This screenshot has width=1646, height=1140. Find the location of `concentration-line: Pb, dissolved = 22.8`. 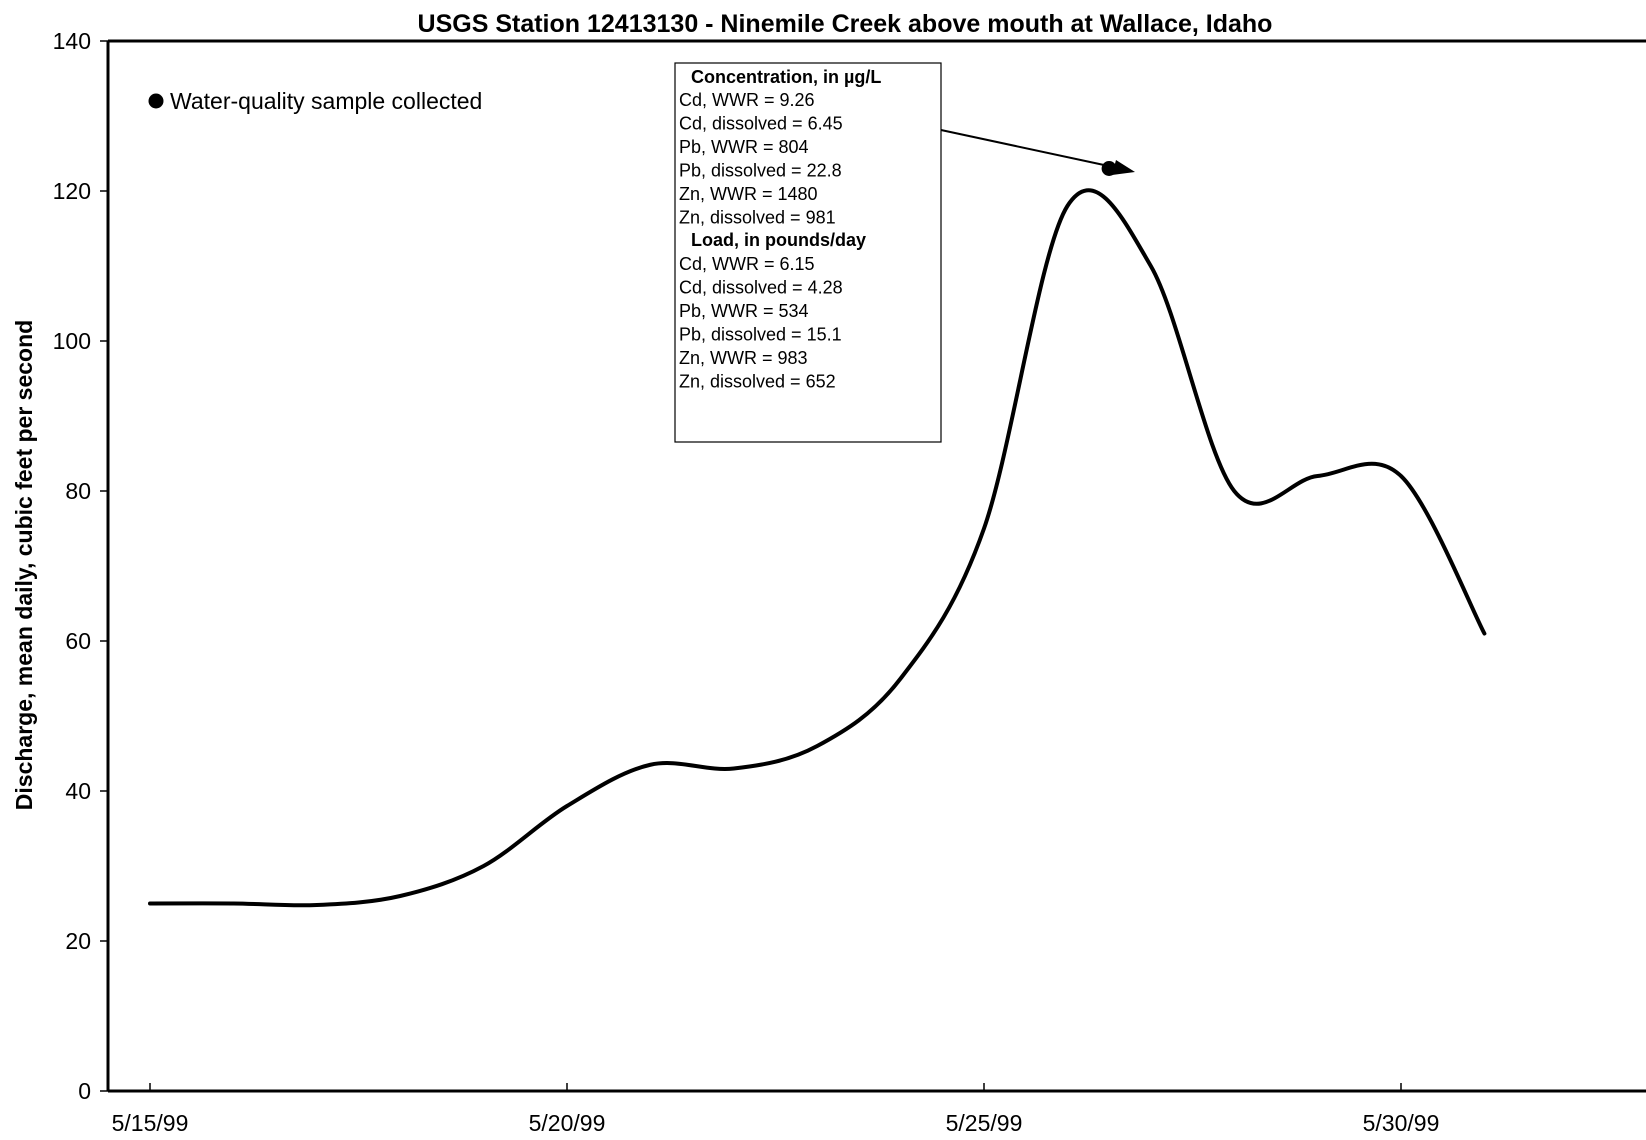

concentration-line: Pb, dissolved = 22.8 is located at coordinates (760, 171).